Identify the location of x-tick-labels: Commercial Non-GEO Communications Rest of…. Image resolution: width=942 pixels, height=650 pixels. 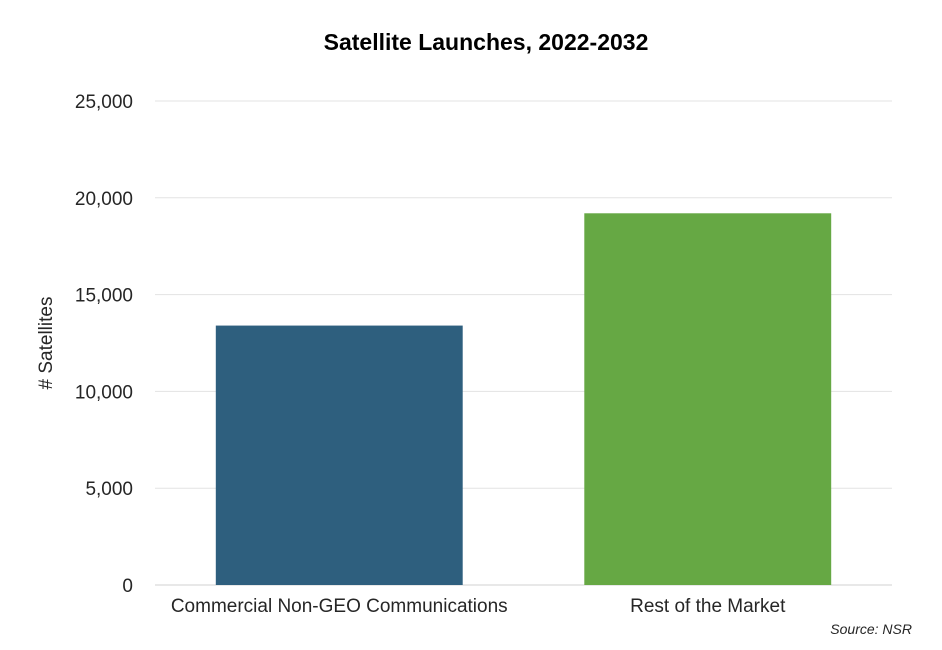
(478, 606).